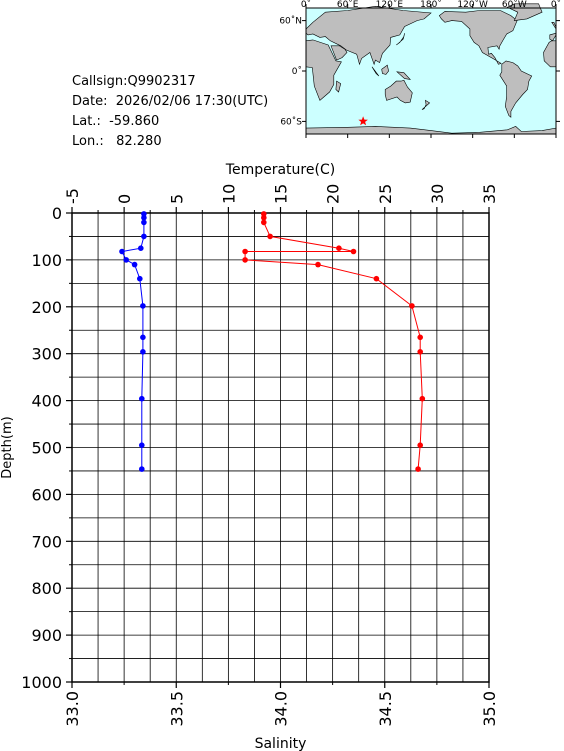  I want to click on map-lon-label: 120˚E, so click(390, 5).